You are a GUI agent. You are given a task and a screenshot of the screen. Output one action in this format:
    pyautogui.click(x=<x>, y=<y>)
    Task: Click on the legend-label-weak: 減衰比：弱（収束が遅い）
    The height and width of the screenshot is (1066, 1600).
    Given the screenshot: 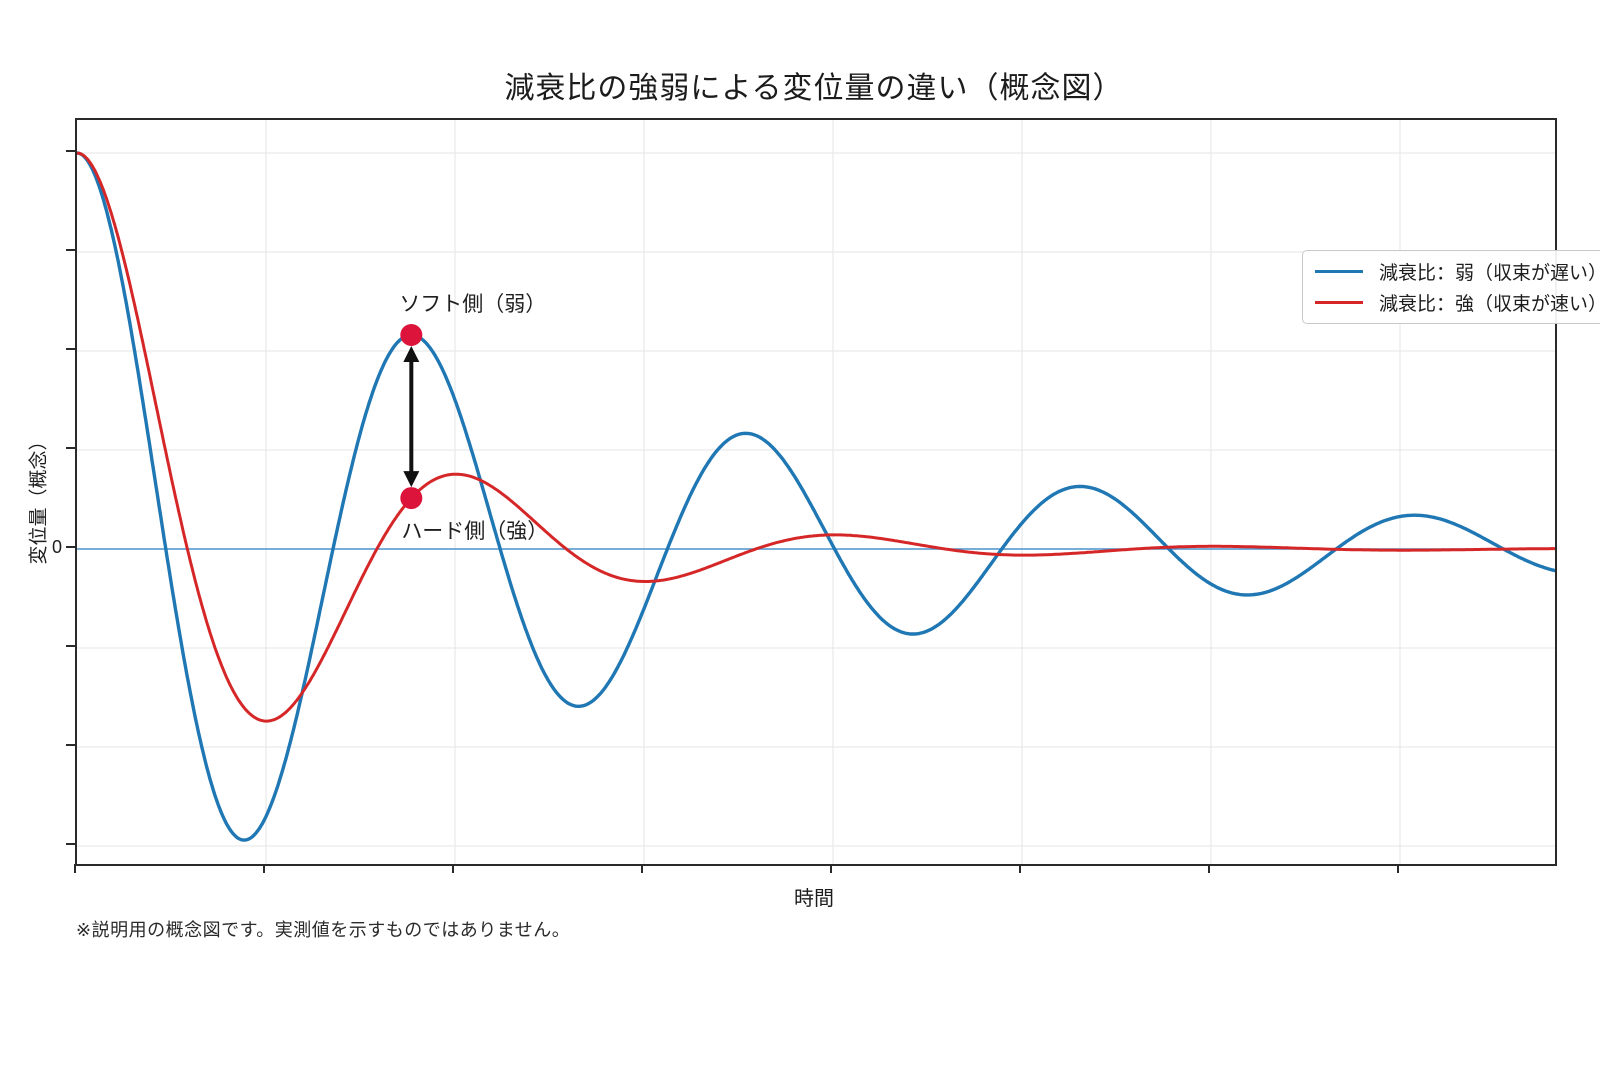 What is the action you would take?
    pyautogui.click(x=1489, y=273)
    